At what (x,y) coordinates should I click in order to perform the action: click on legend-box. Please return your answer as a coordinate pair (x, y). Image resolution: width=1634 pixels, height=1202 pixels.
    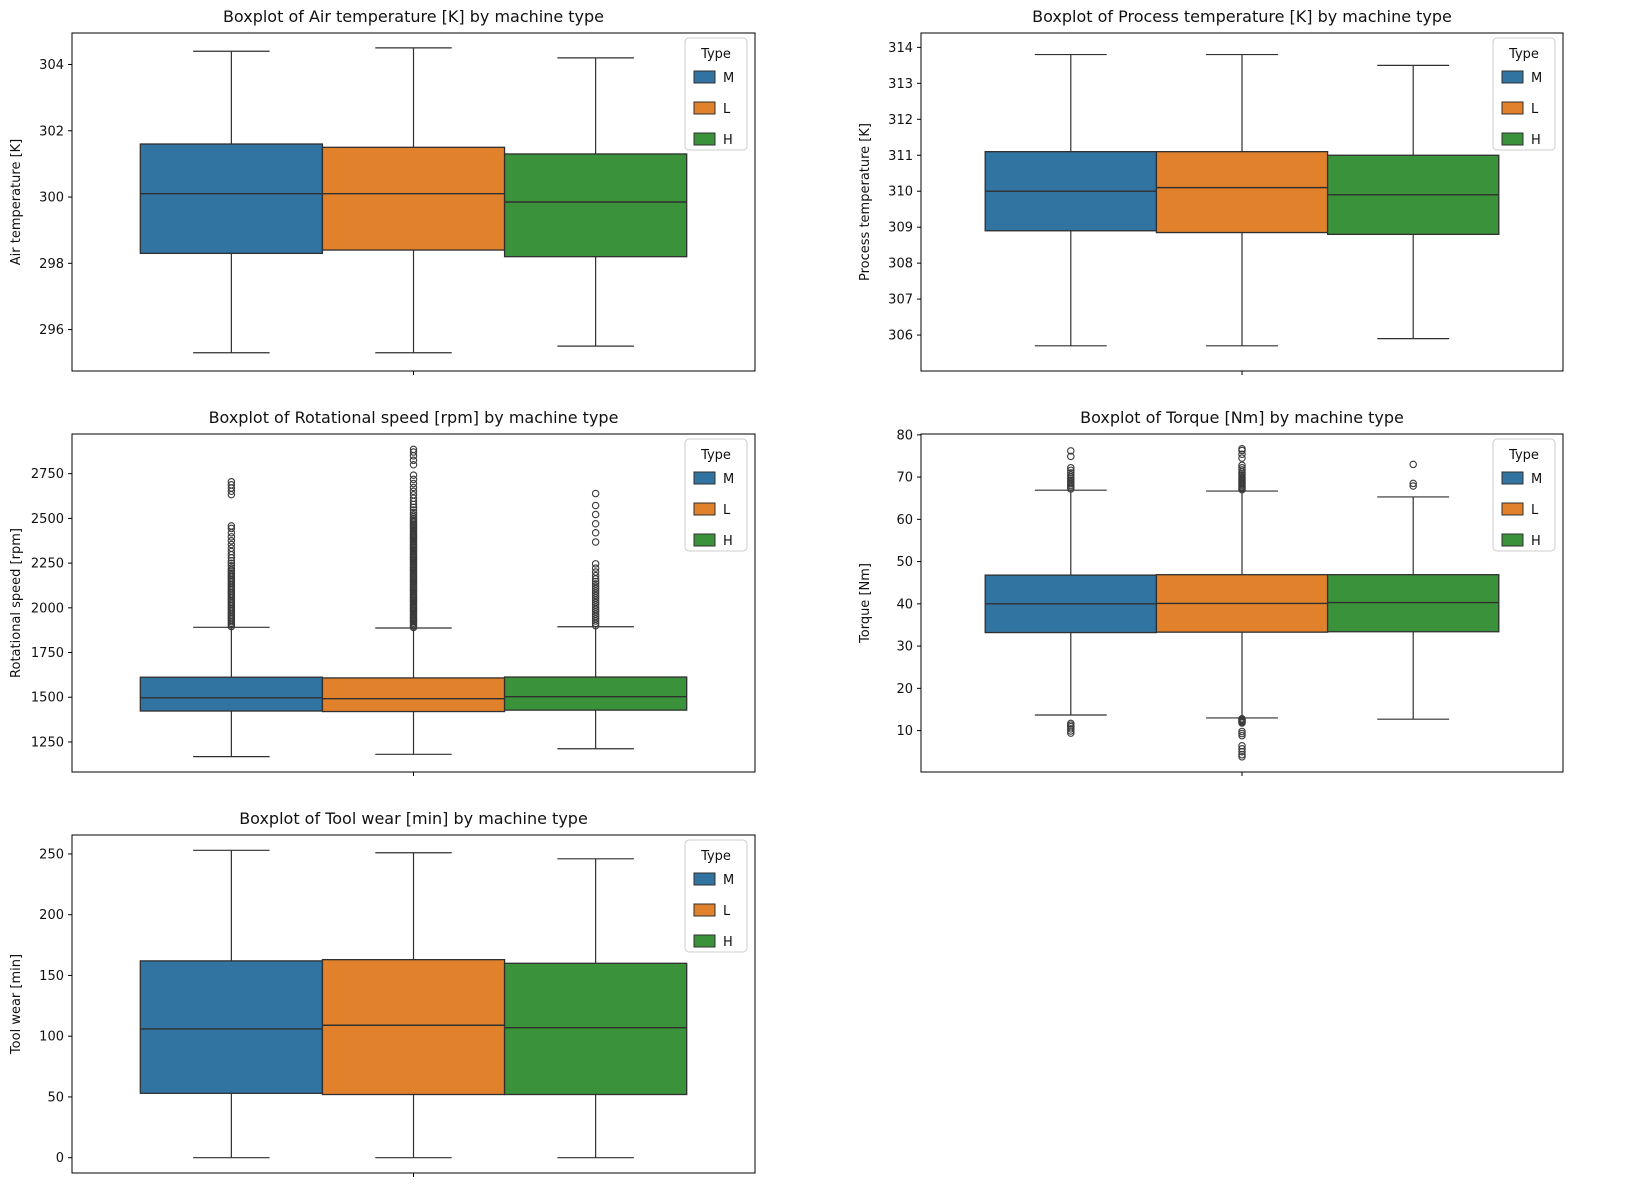
    Looking at the image, I should click on (1524, 495).